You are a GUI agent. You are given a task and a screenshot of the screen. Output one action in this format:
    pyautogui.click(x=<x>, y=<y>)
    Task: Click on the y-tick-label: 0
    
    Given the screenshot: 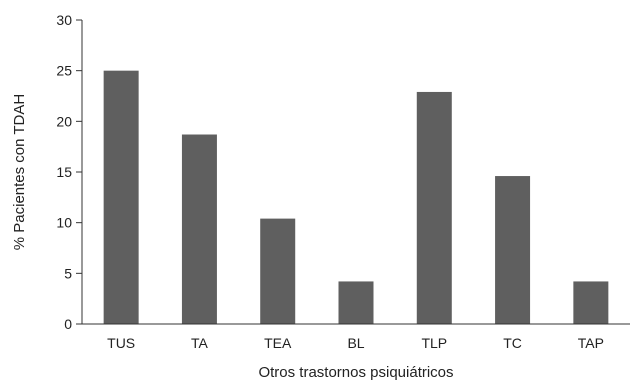 What is the action you would take?
    pyautogui.click(x=68, y=324)
    